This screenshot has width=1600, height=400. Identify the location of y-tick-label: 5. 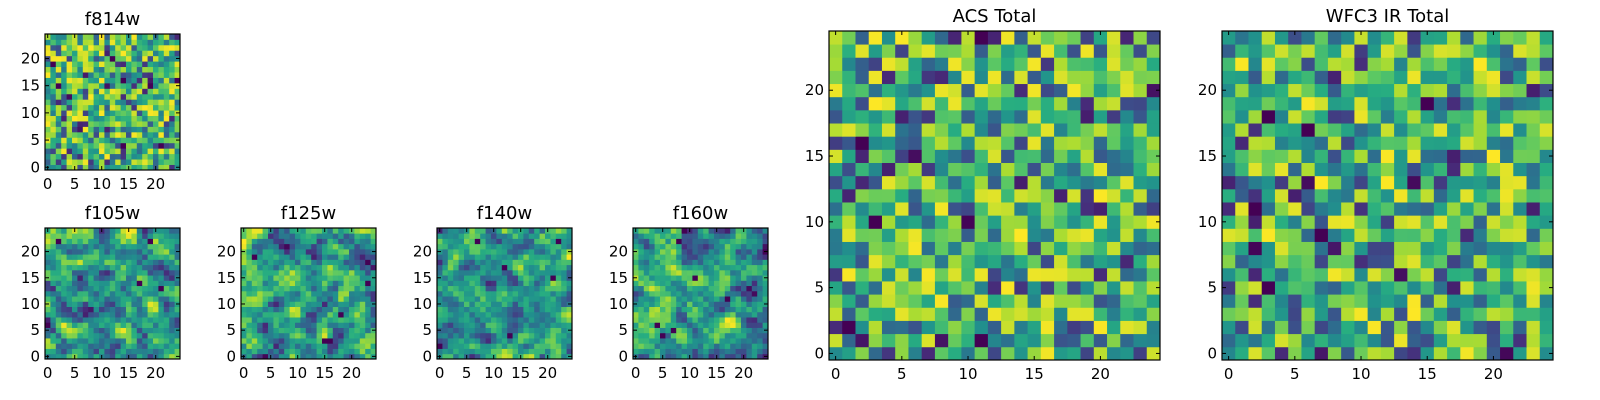
(819, 288).